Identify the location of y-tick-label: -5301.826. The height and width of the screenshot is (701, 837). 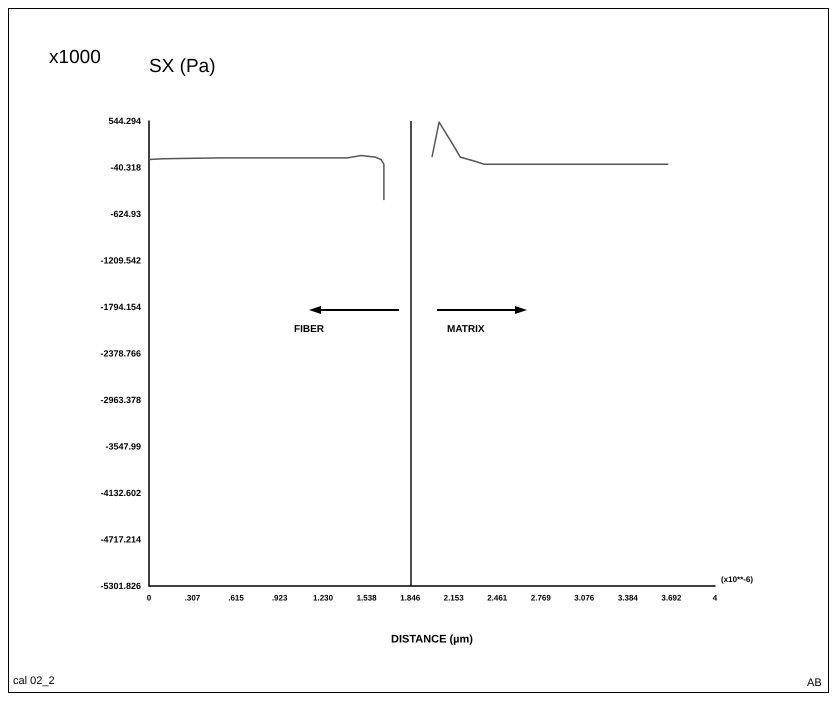
(120, 586).